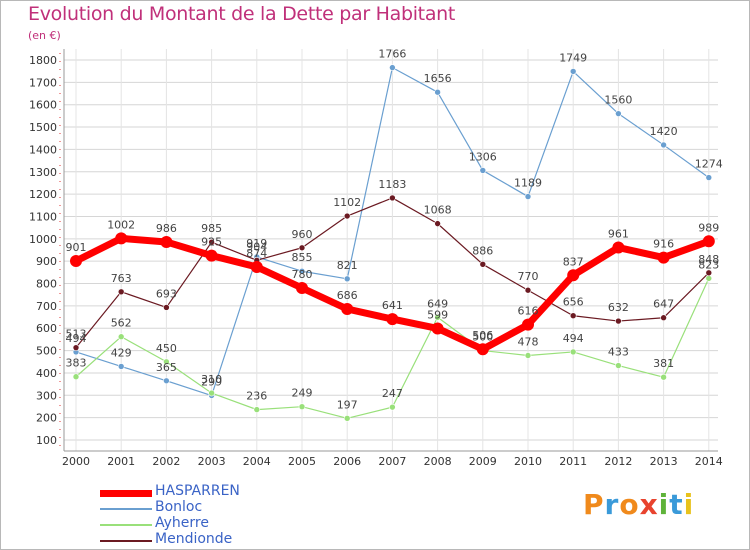 This screenshot has width=750, height=550. I want to click on data-label-ayherre: 478, so click(528, 342).